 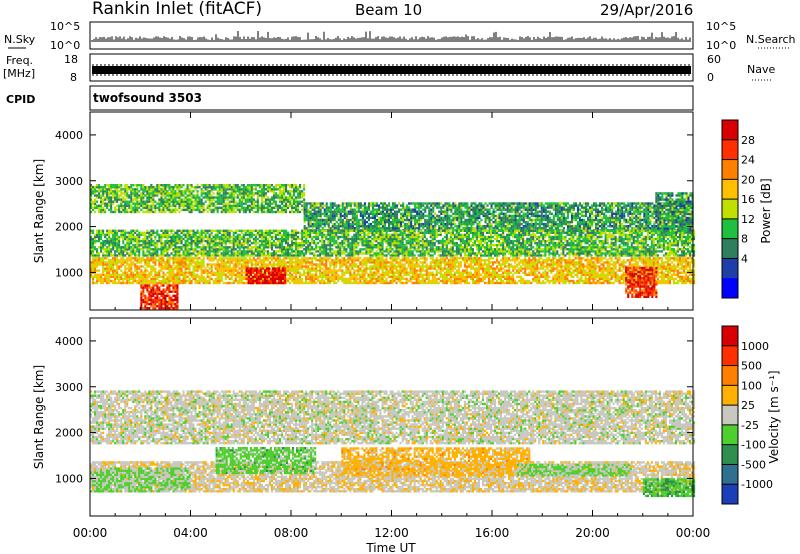 What do you see at coordinates (20, 99) in the screenshot?
I see `cpid-label: CPID` at bounding box center [20, 99].